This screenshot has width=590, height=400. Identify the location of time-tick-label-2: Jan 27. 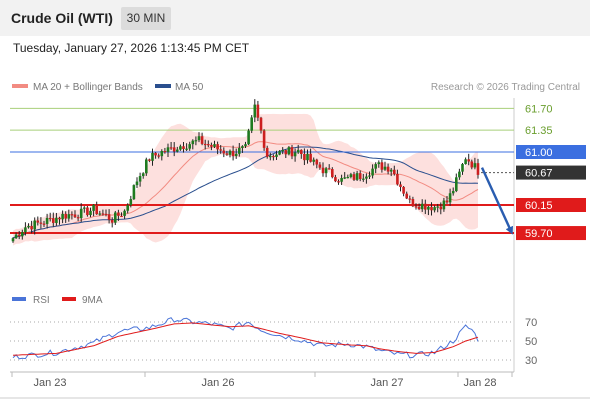
(386, 383).